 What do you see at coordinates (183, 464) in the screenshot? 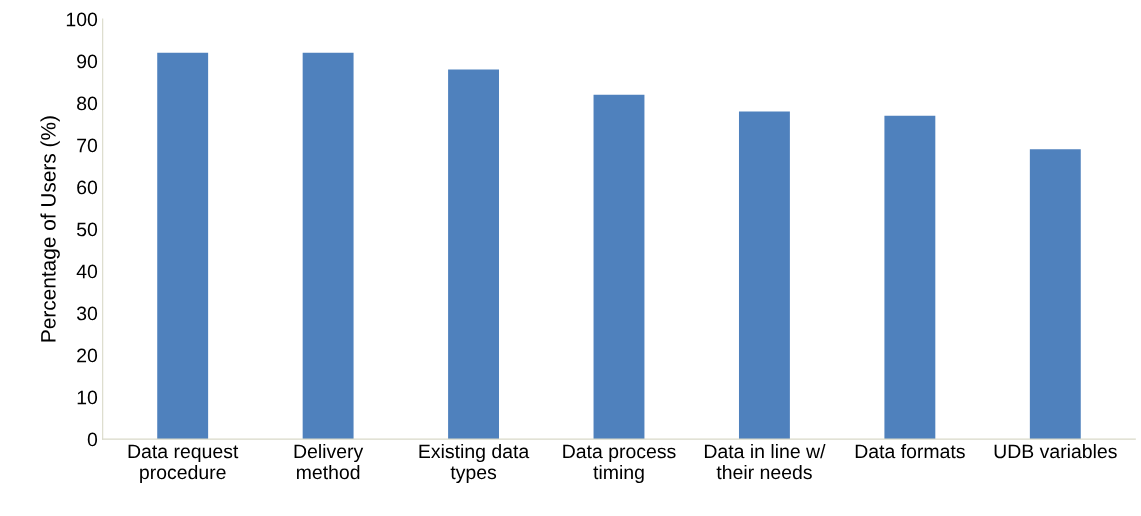
I see `x-tick-label: Data request procedure` at bounding box center [183, 464].